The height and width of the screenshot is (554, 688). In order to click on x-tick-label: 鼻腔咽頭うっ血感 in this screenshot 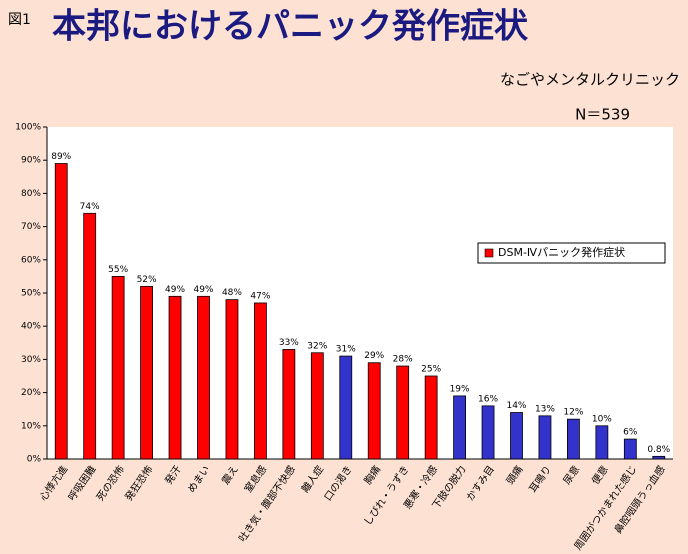, I will do `click(639, 499)`.